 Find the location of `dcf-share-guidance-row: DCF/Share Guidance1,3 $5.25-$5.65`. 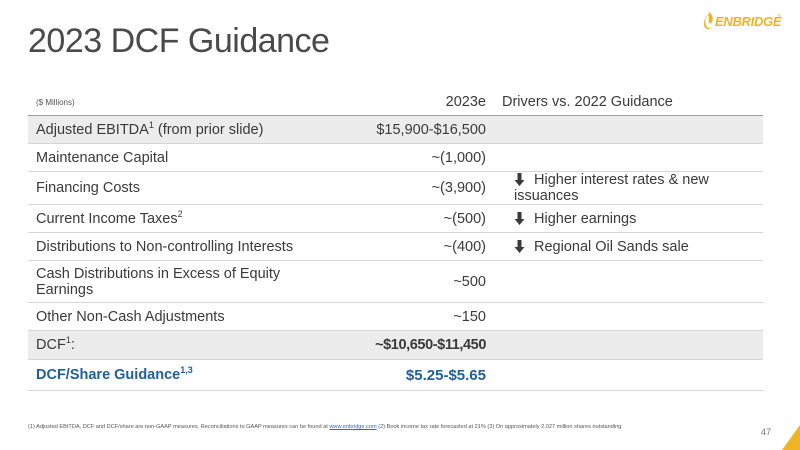

dcf-share-guidance-row: DCF/Share Guidance1,3 $5.25-$5.65 is located at coordinates (395, 375).